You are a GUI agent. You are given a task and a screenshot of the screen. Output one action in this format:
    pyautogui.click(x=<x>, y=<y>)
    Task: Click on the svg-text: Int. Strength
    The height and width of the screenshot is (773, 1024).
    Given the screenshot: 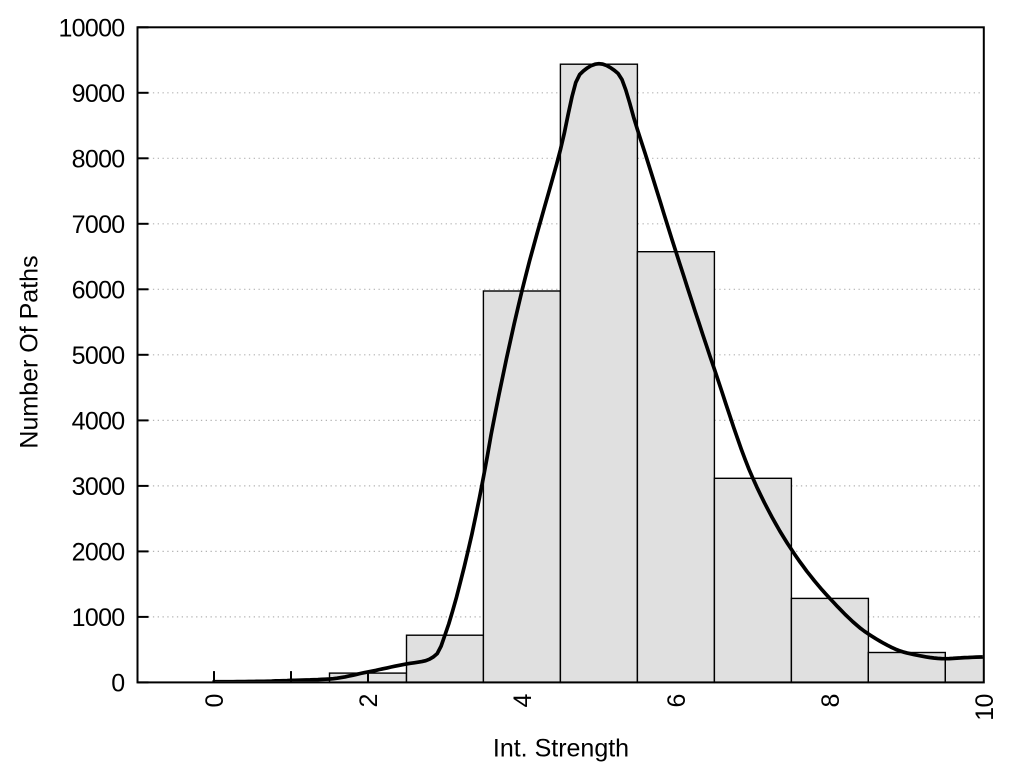 What is the action you would take?
    pyautogui.click(x=561, y=748)
    